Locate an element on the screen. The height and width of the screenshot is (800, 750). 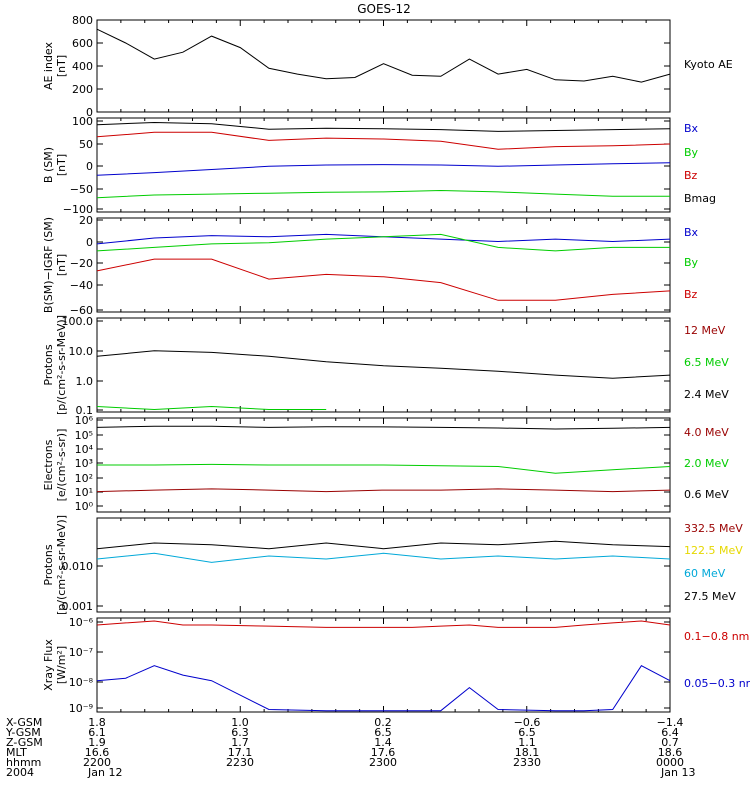
y-tick-label: 0.1 is located at coordinates (85, 410).